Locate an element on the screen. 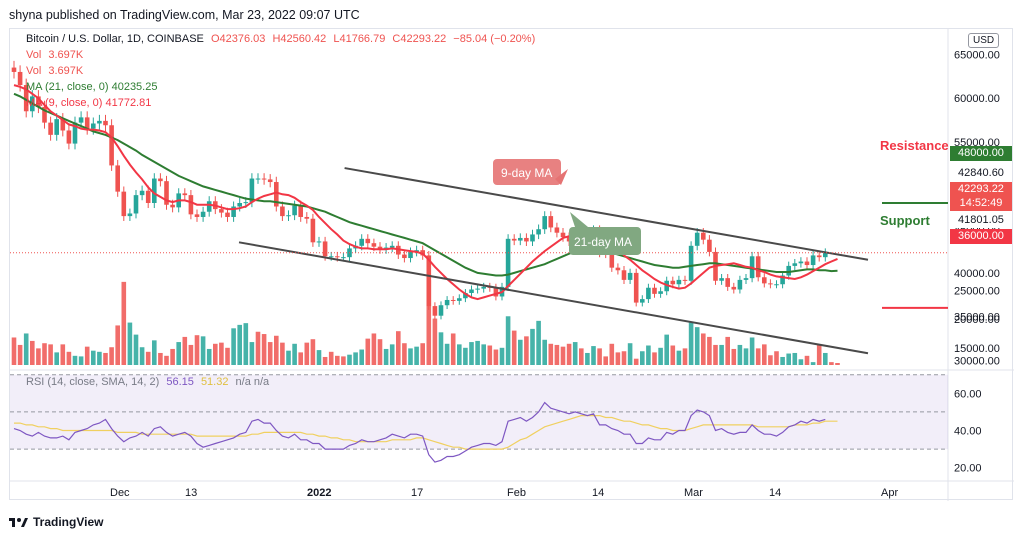  rsi-tick-label: 40.00 is located at coordinates (968, 432).